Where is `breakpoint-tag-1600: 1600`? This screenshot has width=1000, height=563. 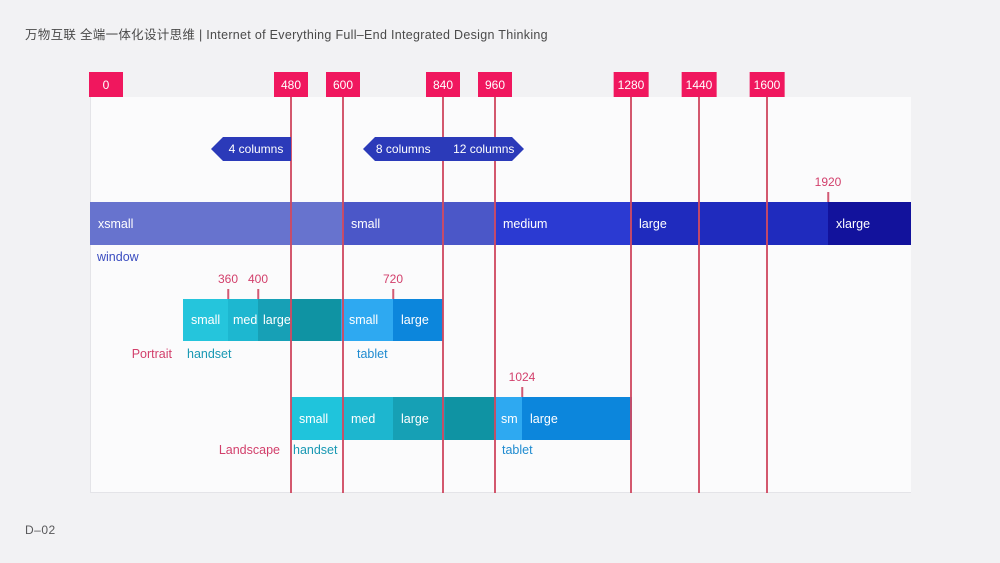 breakpoint-tag-1600: 1600 is located at coordinates (767, 84).